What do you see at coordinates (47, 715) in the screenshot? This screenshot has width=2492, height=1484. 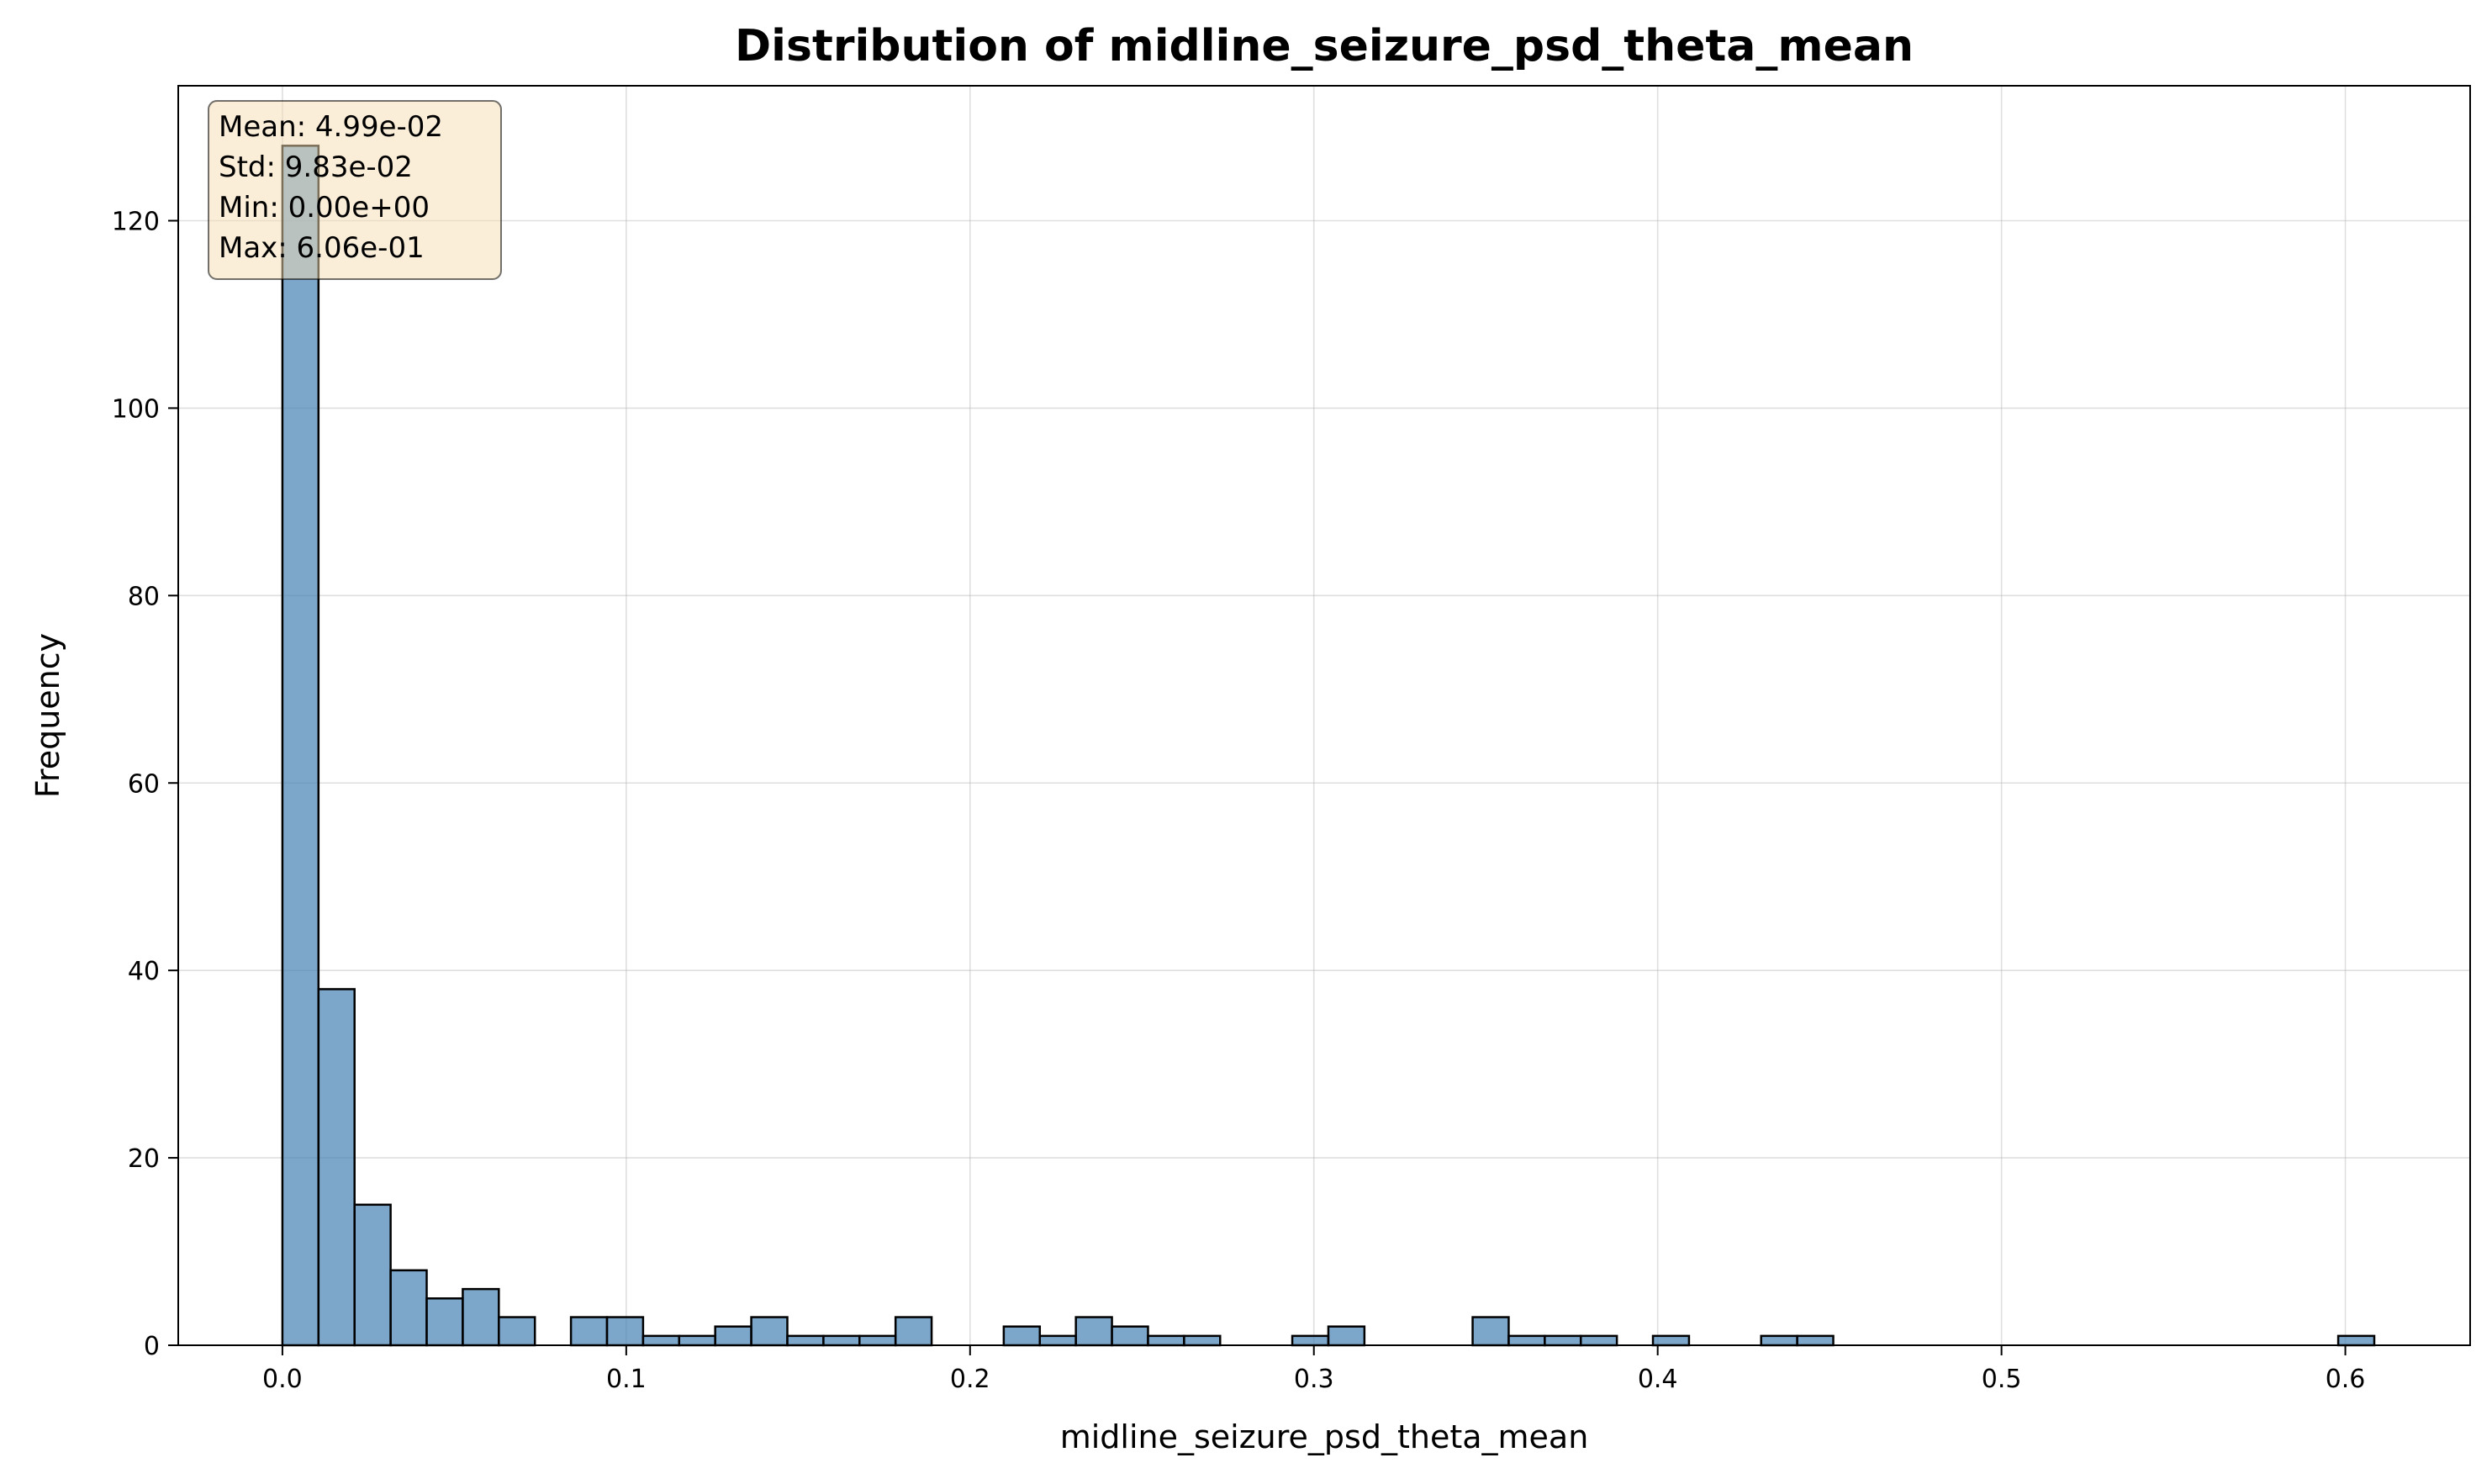 I see `y-axis-label: Frequency` at bounding box center [47, 715].